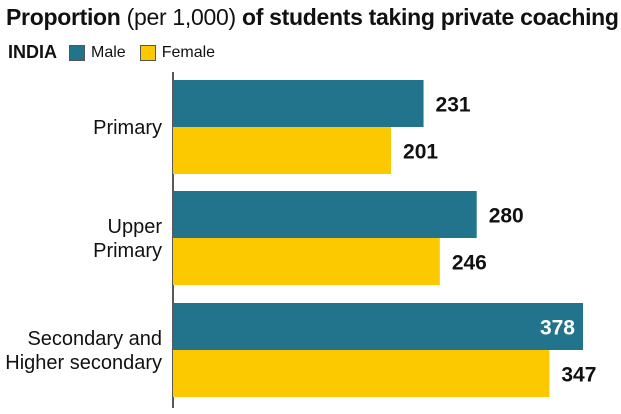 This screenshot has height=414, width=621. Describe the element at coordinates (147, 52) in the screenshot. I see `legend-swatch-female` at that location.